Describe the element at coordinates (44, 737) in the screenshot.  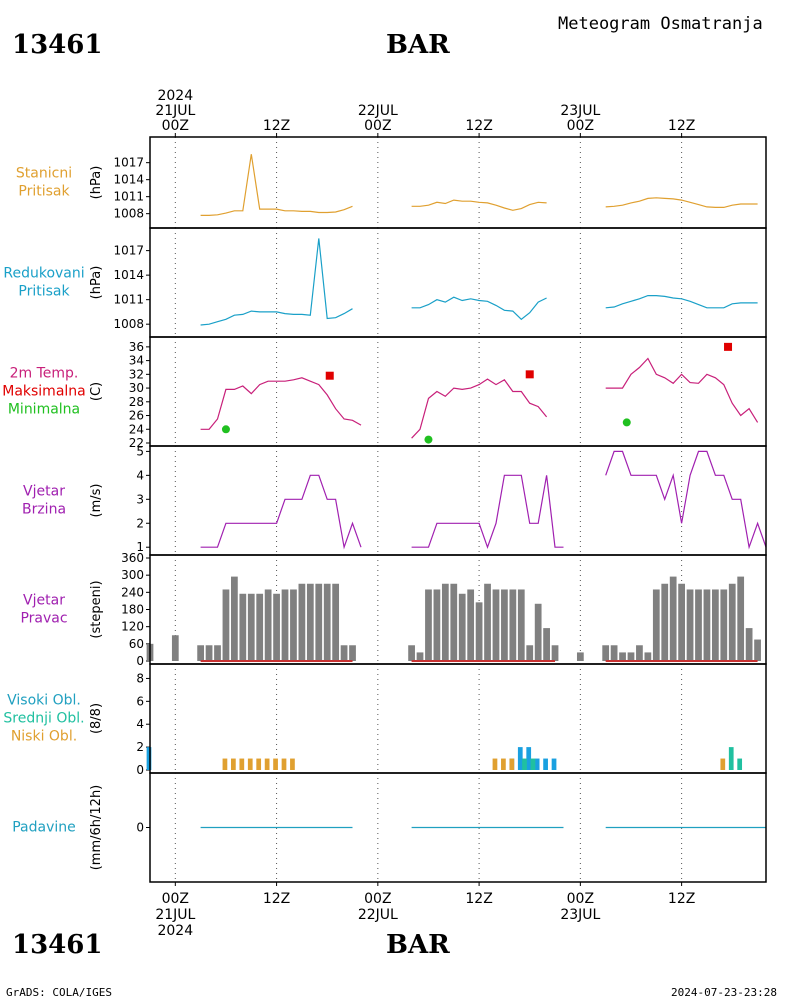
I see `panel-label: Niski Obl.` at that location.